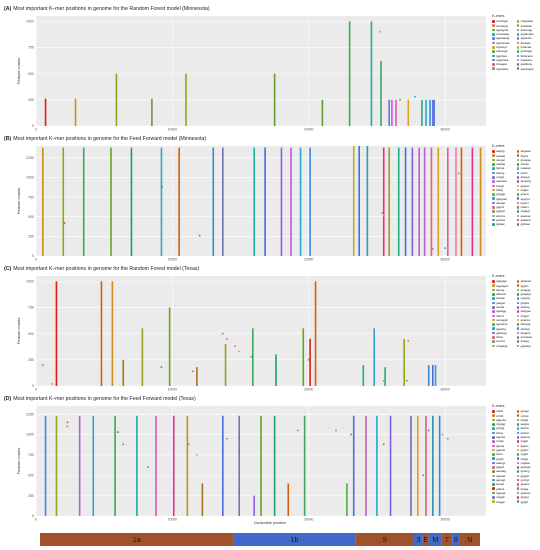 This screenshot has height=550, width=540. What do you see at coordinates (504, 186) in the screenshot?
I see `legend-item: tcagtc` at bounding box center [504, 186].